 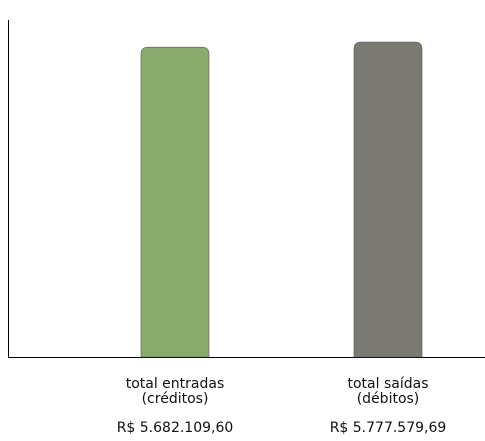 I want to click on bar-saidas, so click(x=388, y=199).